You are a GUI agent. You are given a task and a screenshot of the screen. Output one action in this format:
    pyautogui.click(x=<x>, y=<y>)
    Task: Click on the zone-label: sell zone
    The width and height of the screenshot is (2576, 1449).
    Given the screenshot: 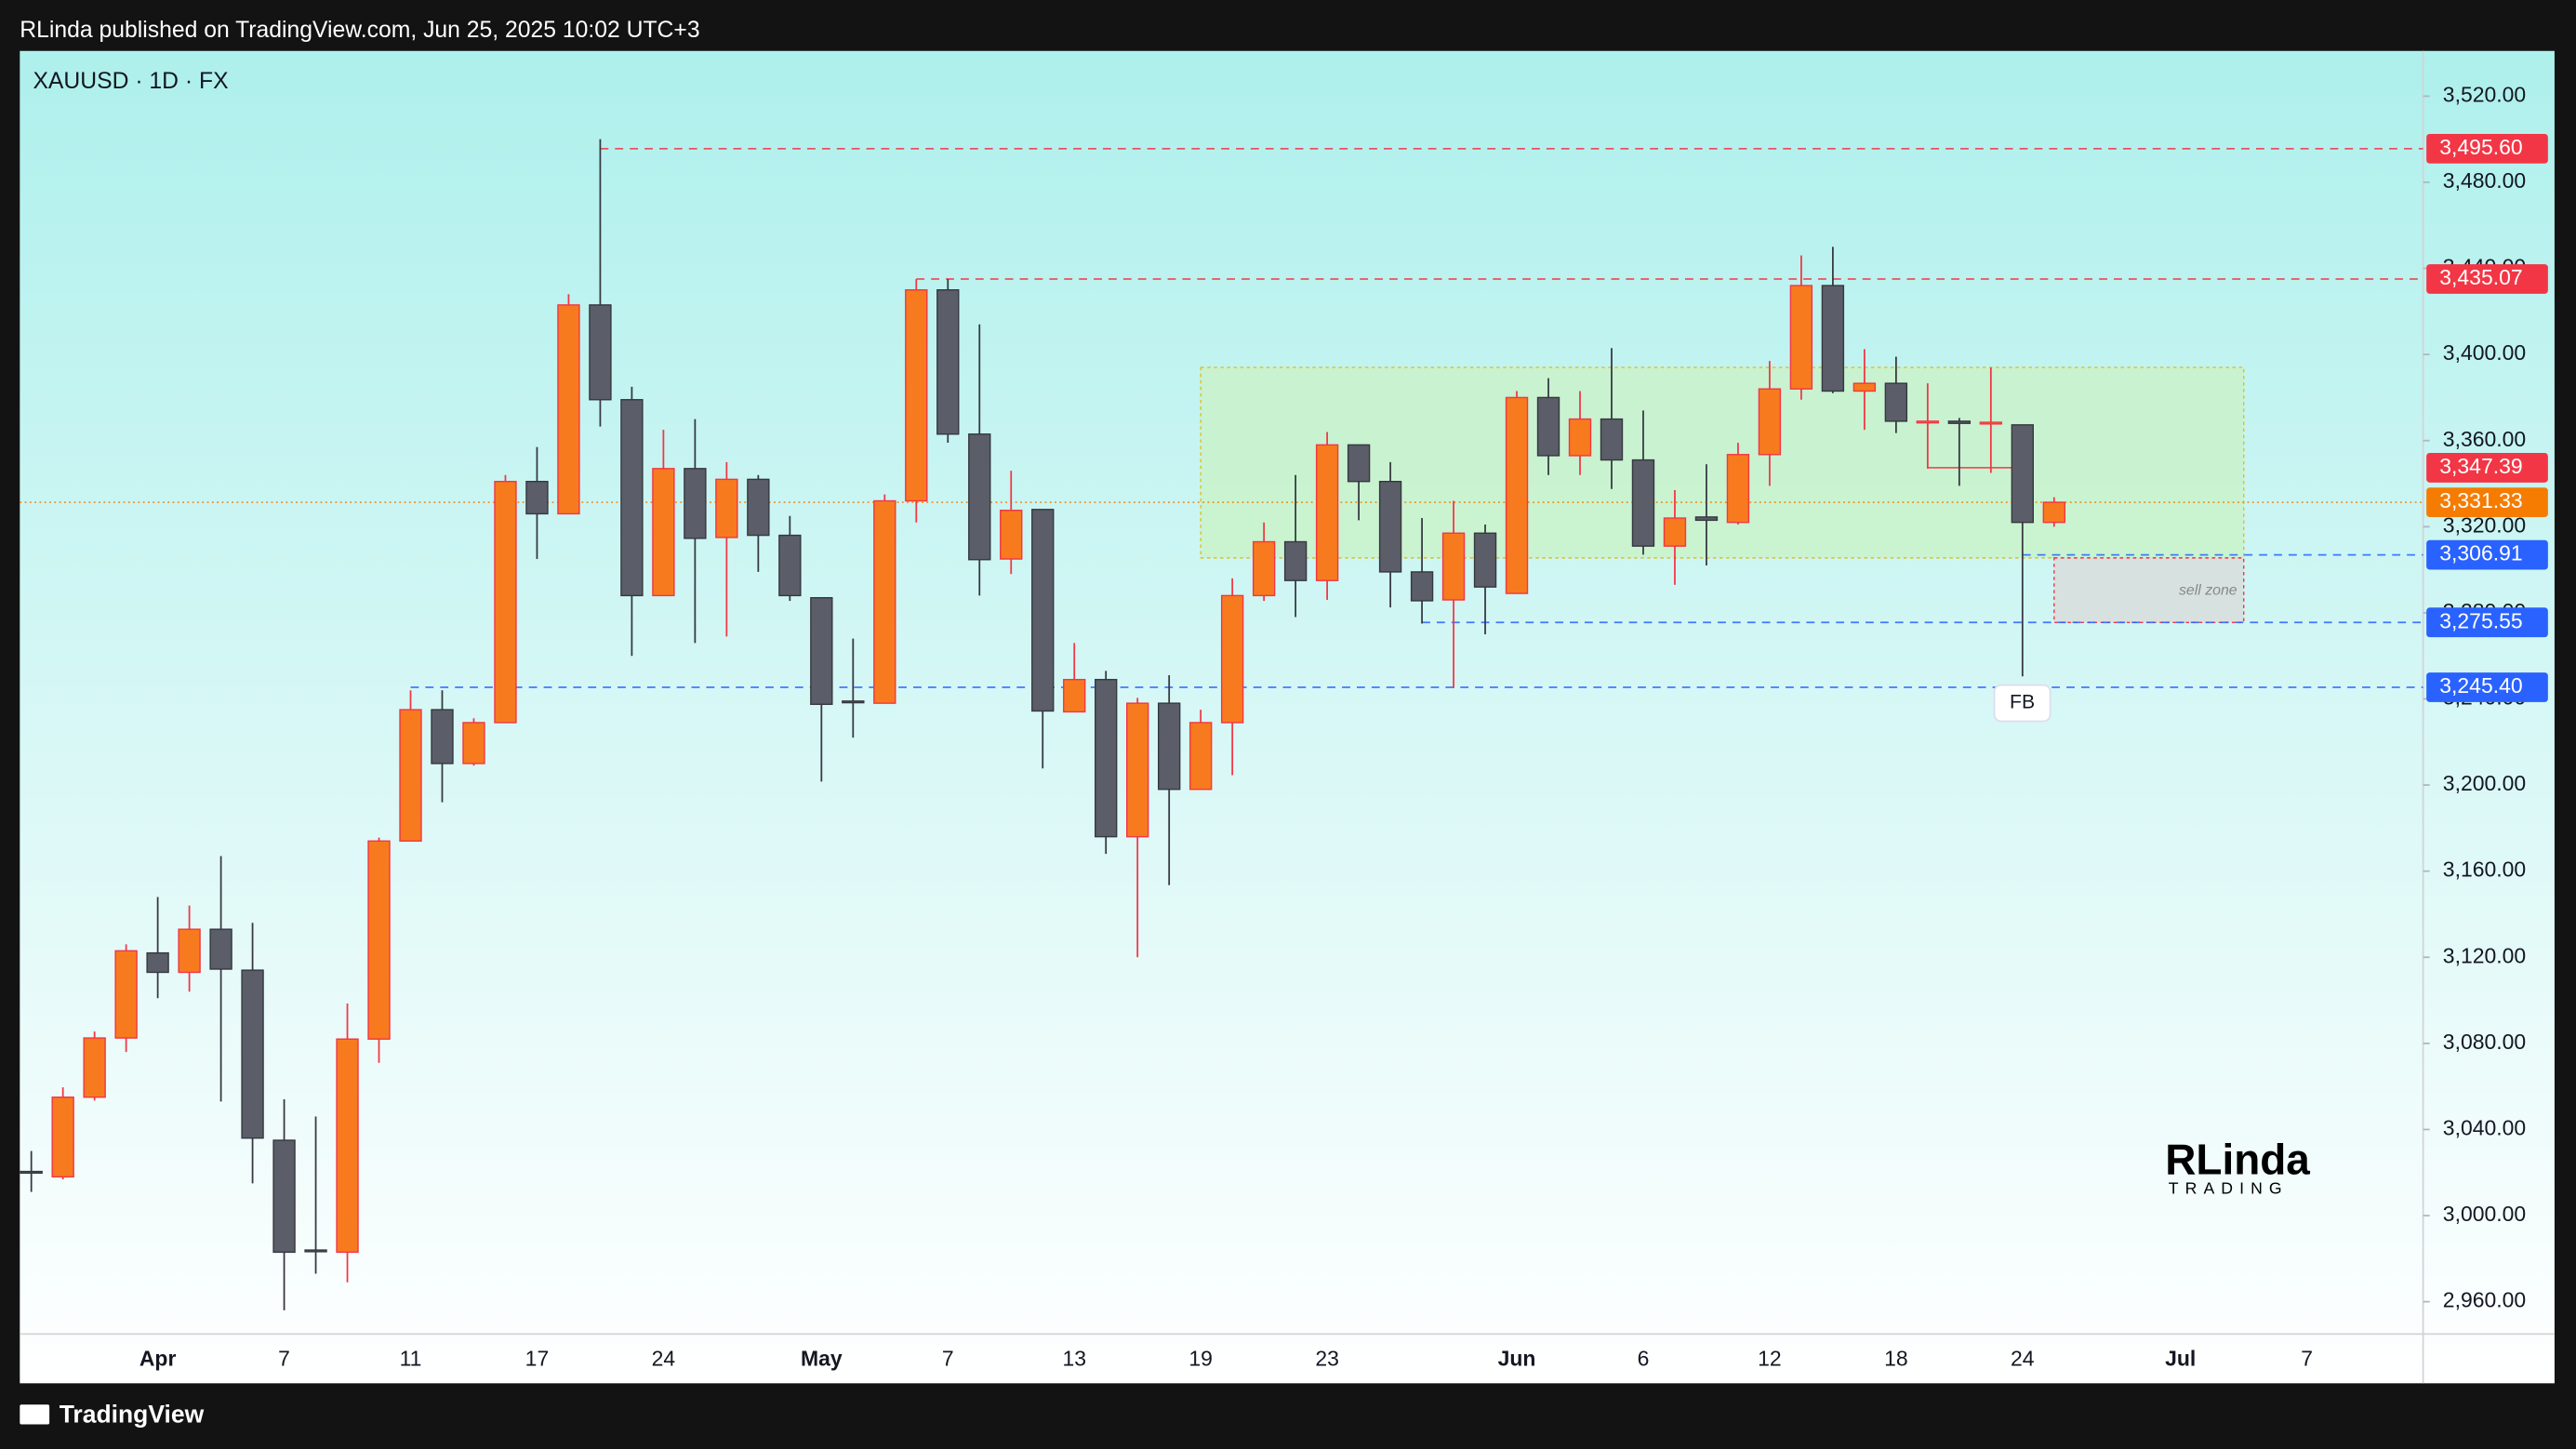 What is the action you would take?
    pyautogui.click(x=2208, y=590)
    